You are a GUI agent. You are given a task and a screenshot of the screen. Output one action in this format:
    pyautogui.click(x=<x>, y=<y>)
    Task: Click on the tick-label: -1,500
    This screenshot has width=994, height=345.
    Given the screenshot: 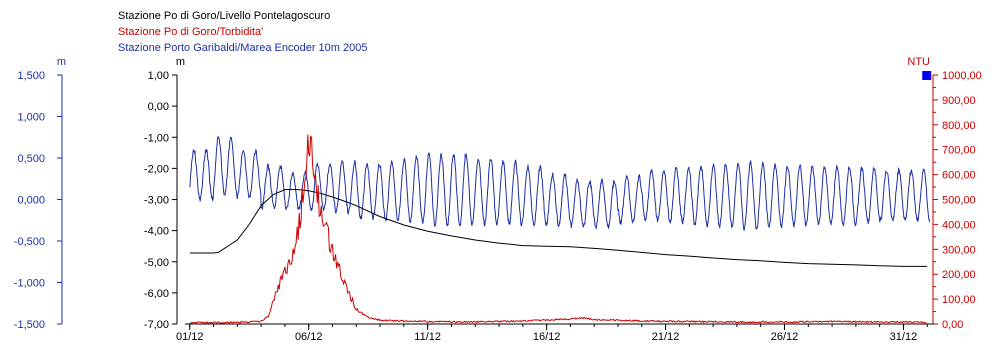 What is the action you would take?
    pyautogui.click(x=29, y=325)
    